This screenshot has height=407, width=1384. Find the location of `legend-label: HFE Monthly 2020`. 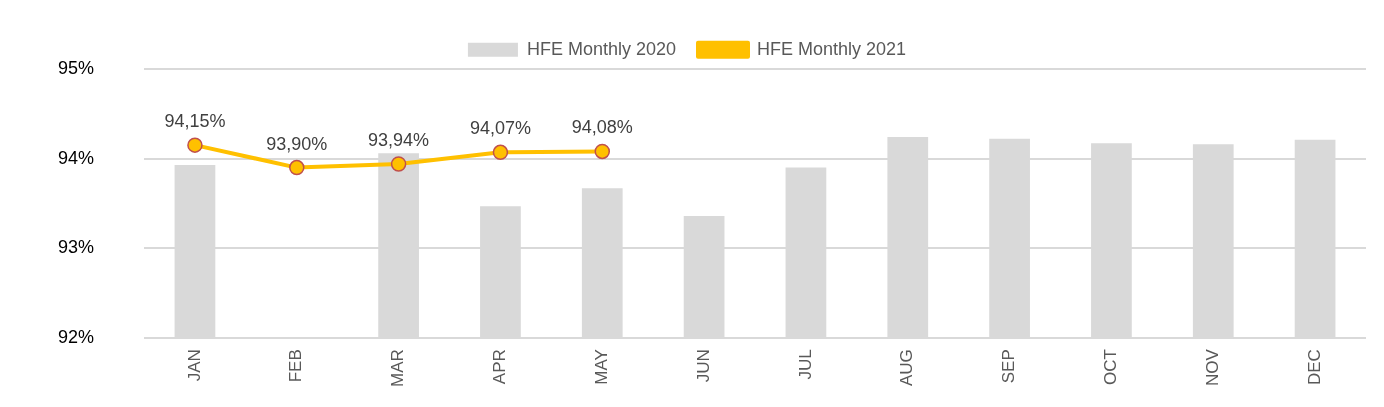

legend-label: HFE Monthly 2020 is located at coordinates (601, 48).